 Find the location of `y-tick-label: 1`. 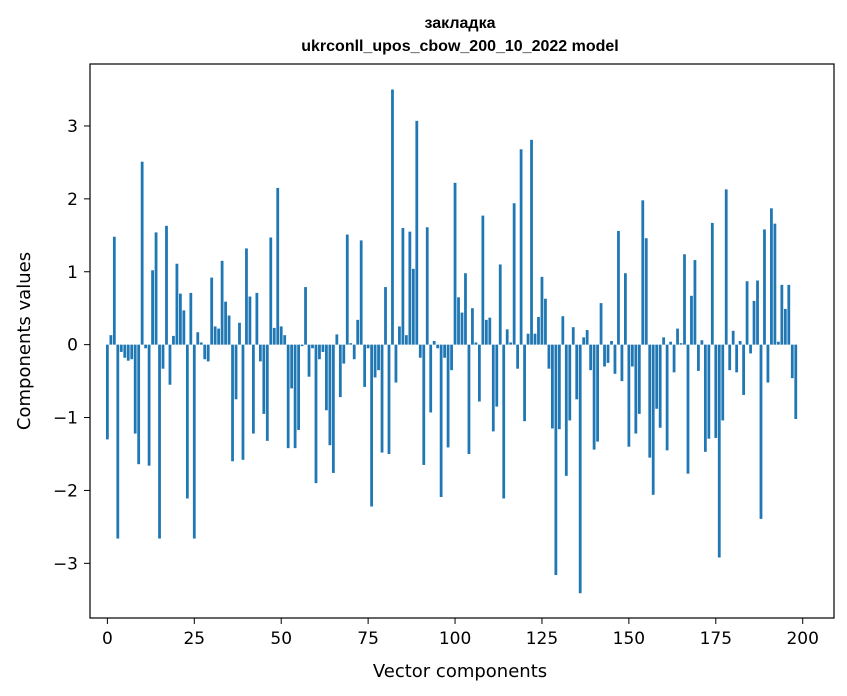

y-tick-label: 1 is located at coordinates (72, 273).